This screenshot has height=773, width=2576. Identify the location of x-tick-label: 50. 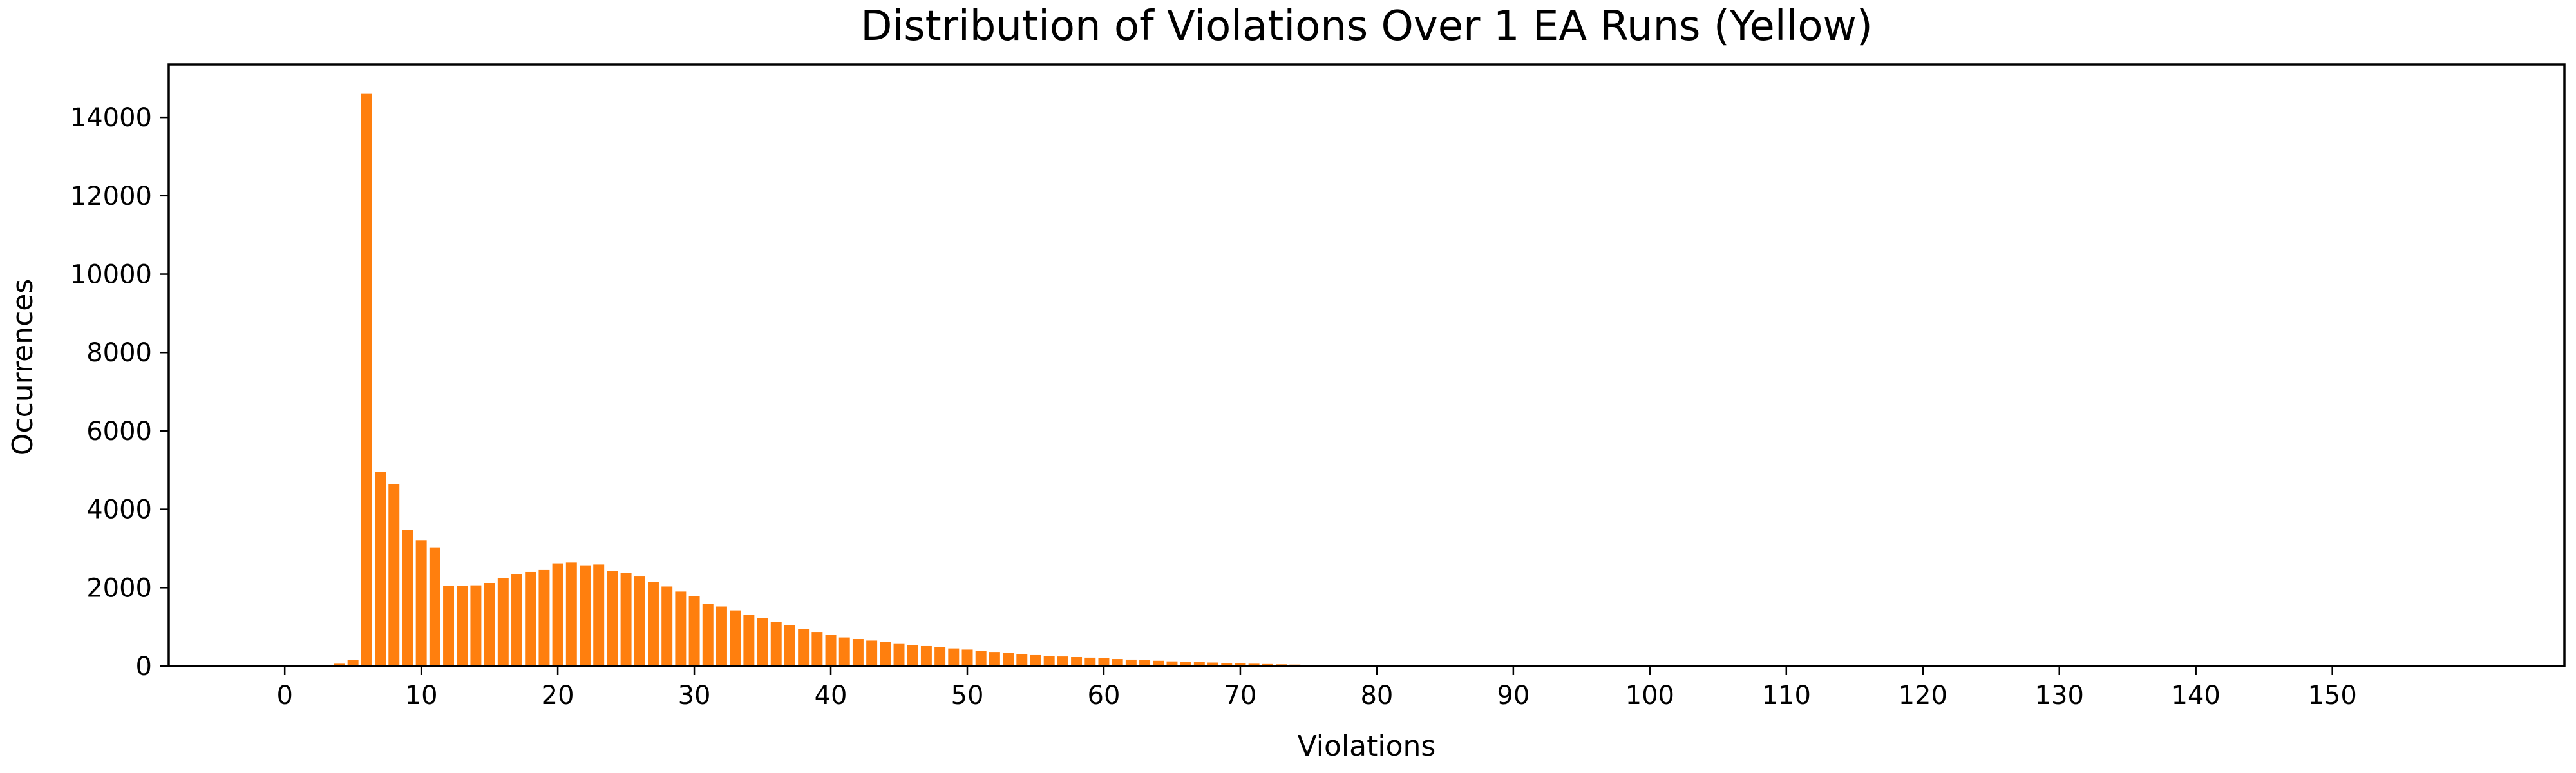
(968, 696).